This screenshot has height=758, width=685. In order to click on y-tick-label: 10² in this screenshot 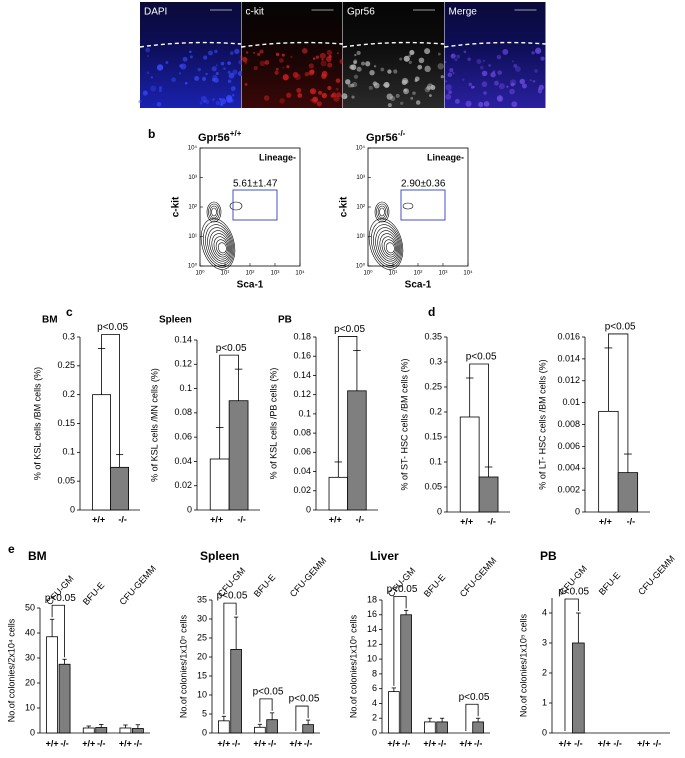, I will do `click(360, 208)`.